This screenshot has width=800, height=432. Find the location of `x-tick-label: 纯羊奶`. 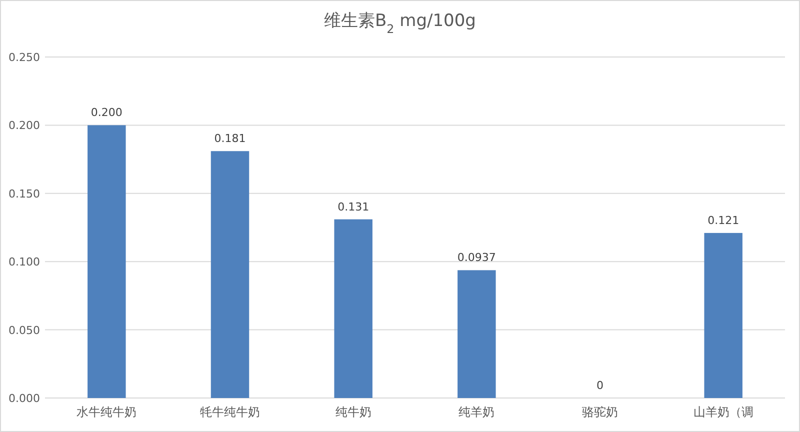

x-tick-label: 纯羊奶 is located at coordinates (476, 412).